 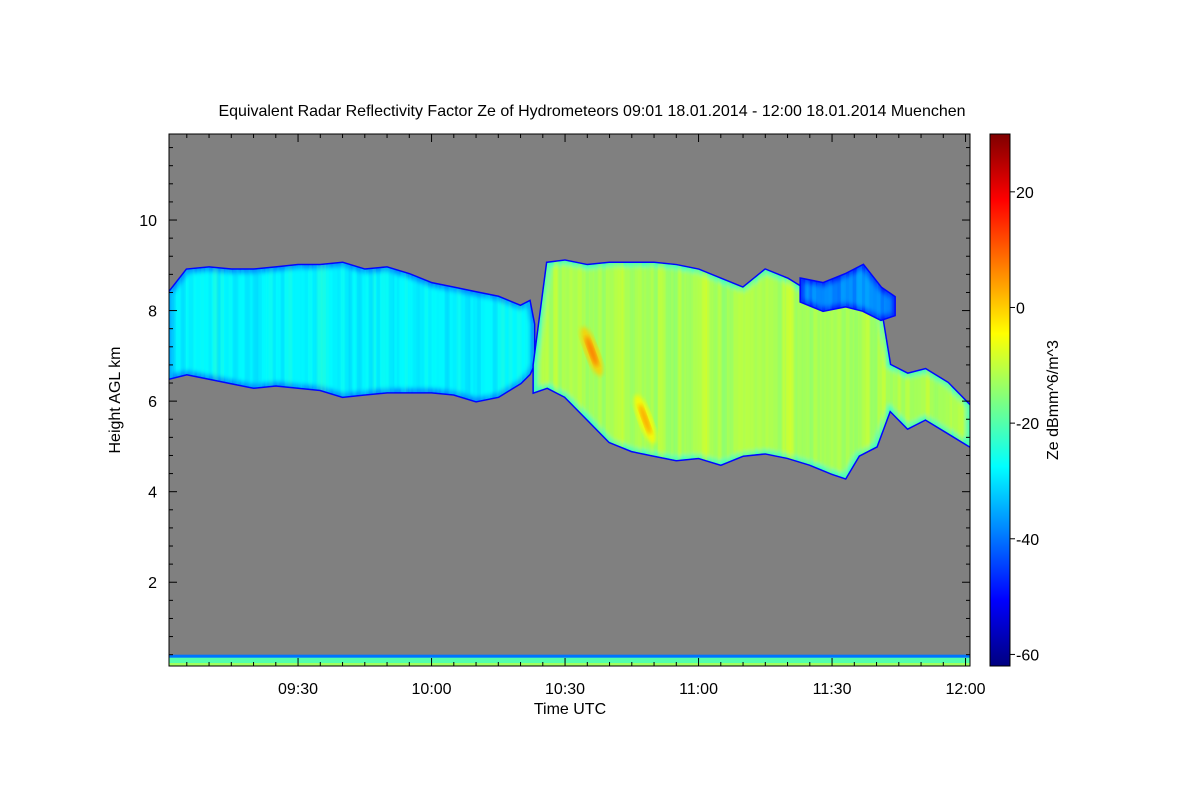 I want to click on y-tick-label: 4, so click(x=152, y=493).